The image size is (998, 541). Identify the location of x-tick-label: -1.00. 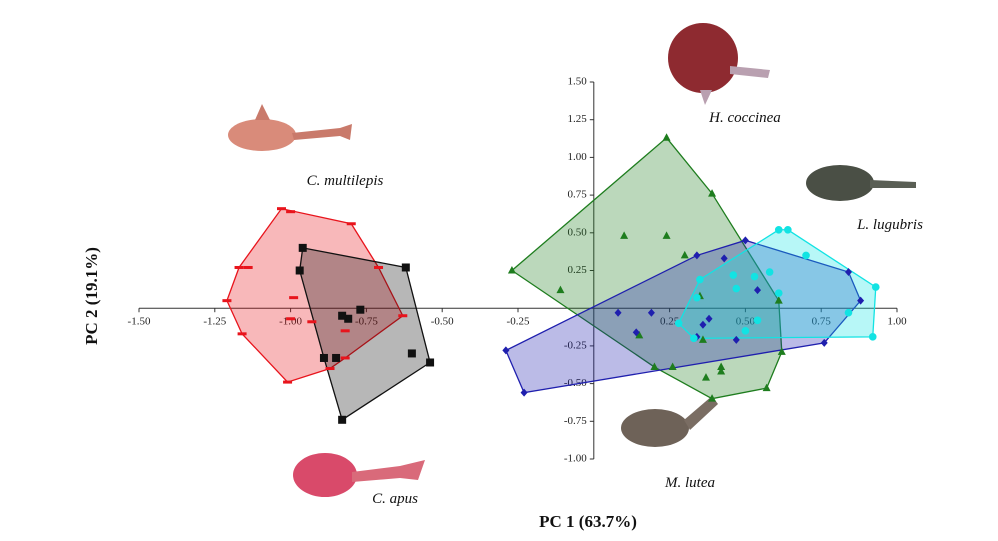
(290, 322).